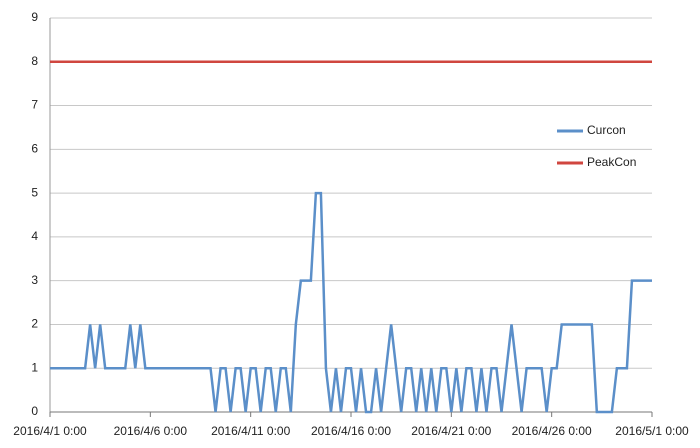 This screenshot has height=448, width=700. I want to click on y-tick-label: 7, so click(34, 105).